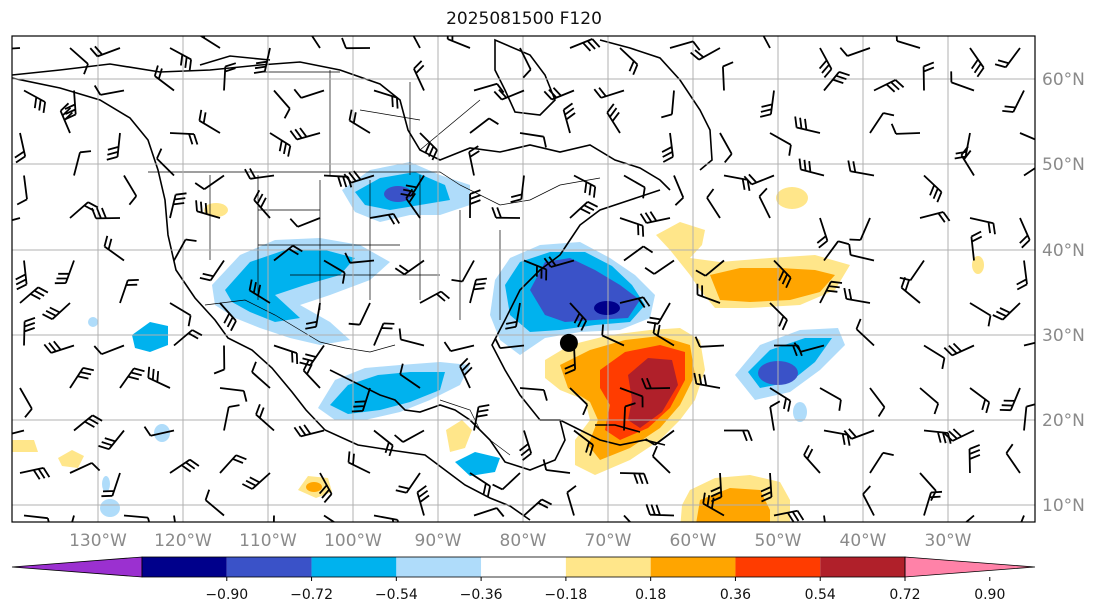 This screenshot has width=1105, height=615. Describe the element at coordinates (1063, 421) in the screenshot. I see `lat-label: 20°N` at that location.